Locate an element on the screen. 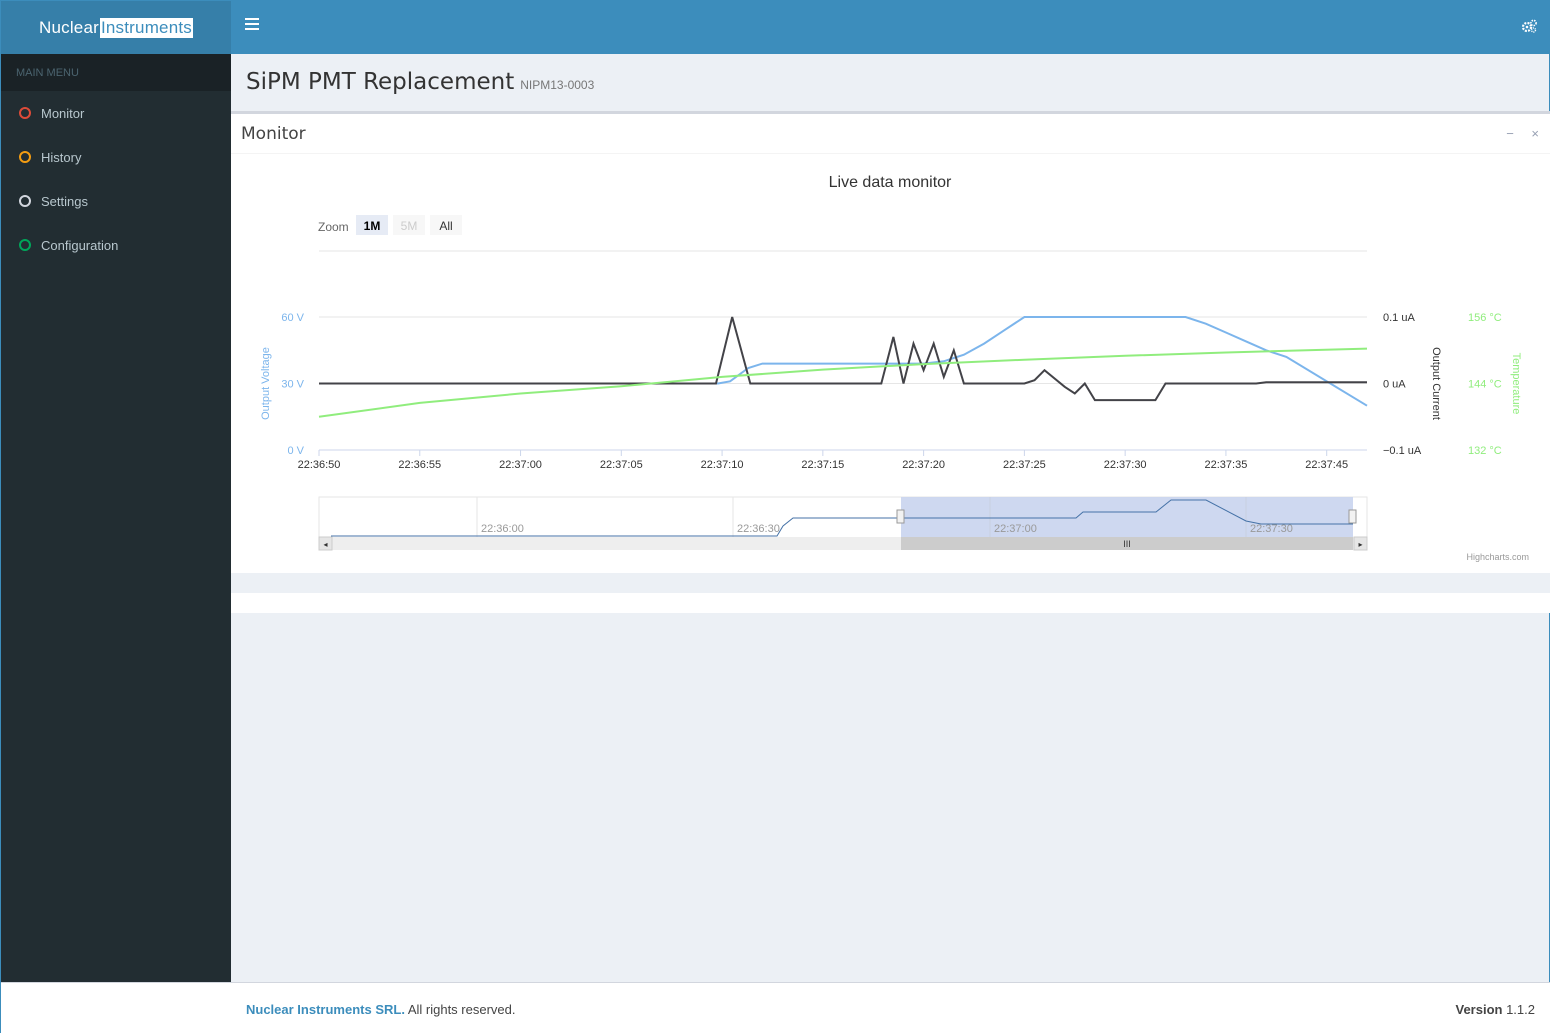 The image size is (1550, 1033). version-number: 1.1.2 is located at coordinates (1520, 1009).